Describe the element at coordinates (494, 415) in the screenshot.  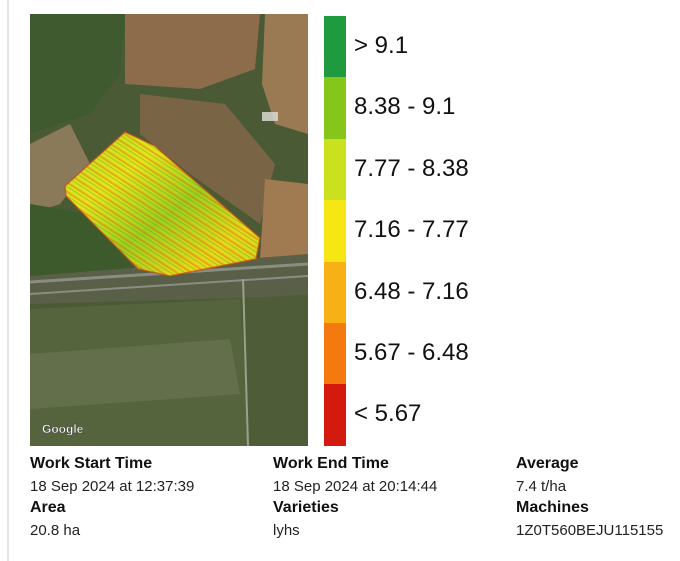
I see `legend-item: < 5.67` at that location.